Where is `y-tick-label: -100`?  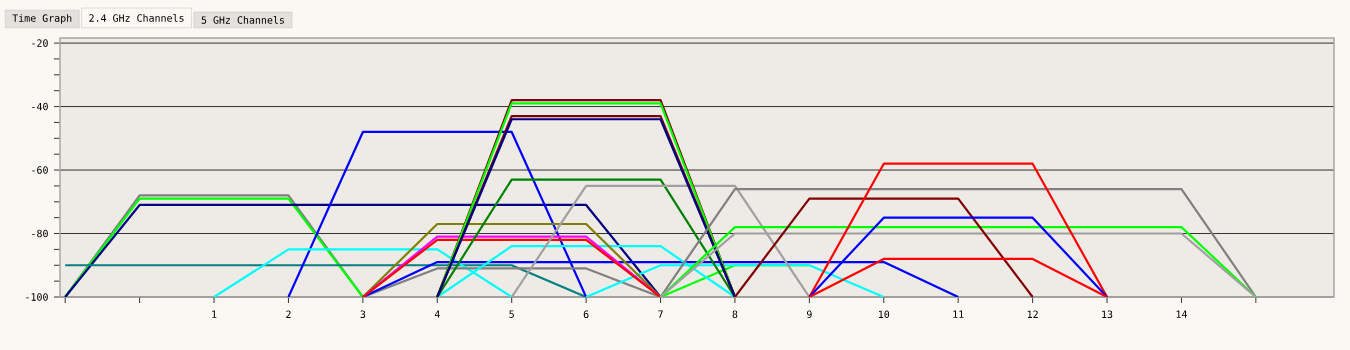 y-tick-label: -100 is located at coordinates (37, 297).